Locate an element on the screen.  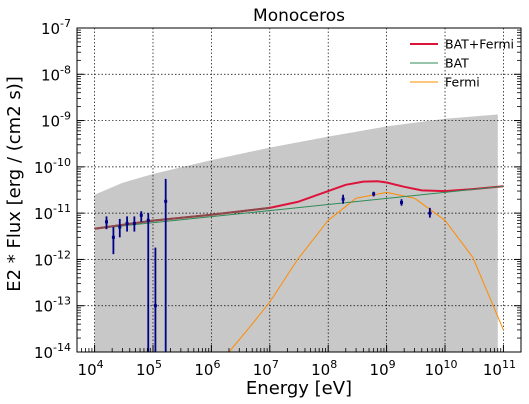
legend: BAT+Fermi BAT Fermi is located at coordinates (462, 63).